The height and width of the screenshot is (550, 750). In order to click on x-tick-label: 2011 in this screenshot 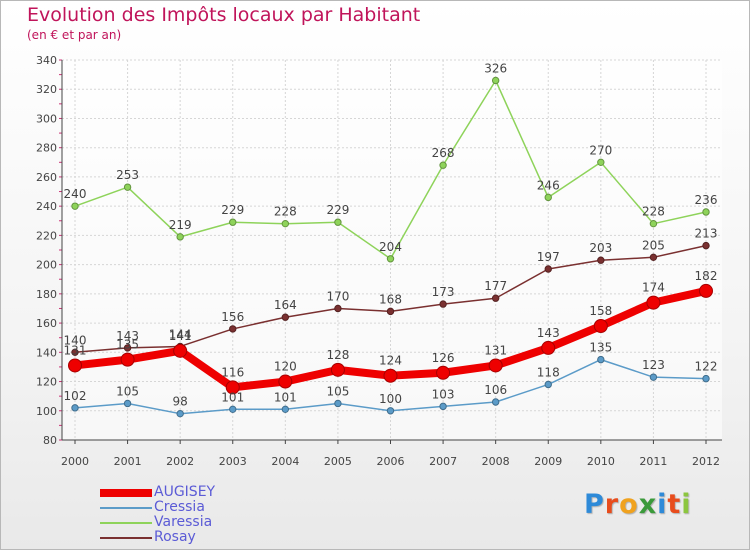, I will do `click(653, 461)`.